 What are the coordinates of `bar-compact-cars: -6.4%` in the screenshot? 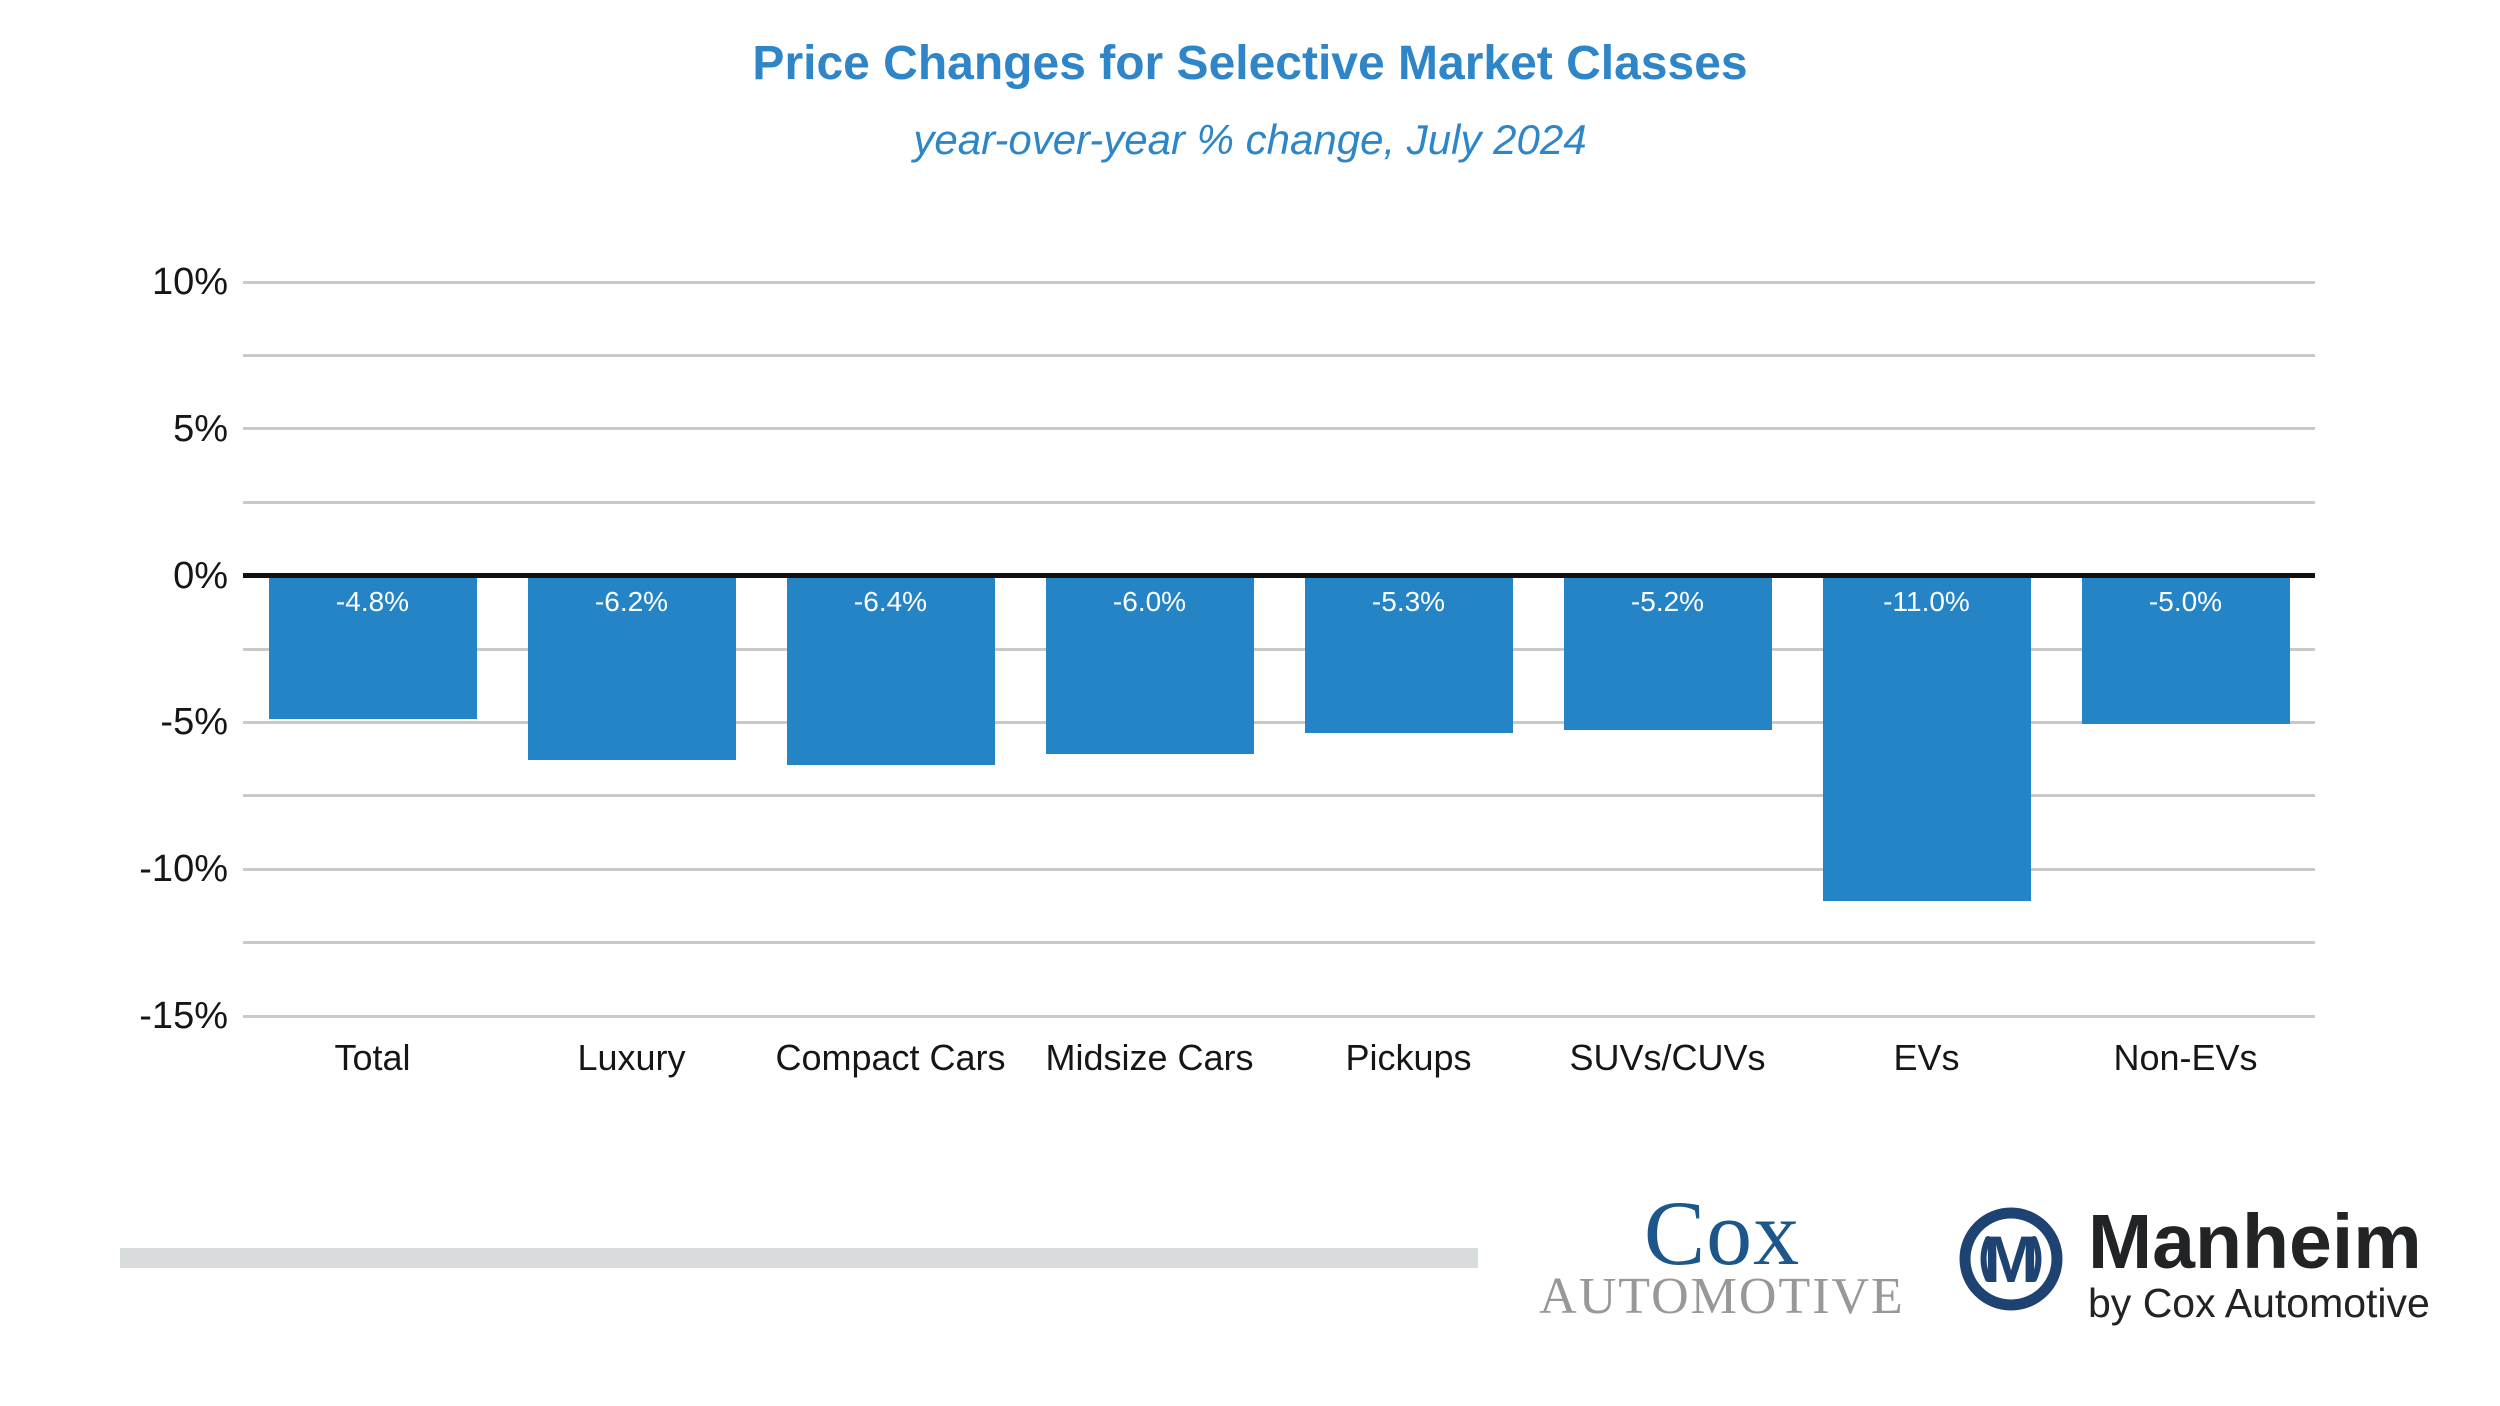 It's located at (890, 671).